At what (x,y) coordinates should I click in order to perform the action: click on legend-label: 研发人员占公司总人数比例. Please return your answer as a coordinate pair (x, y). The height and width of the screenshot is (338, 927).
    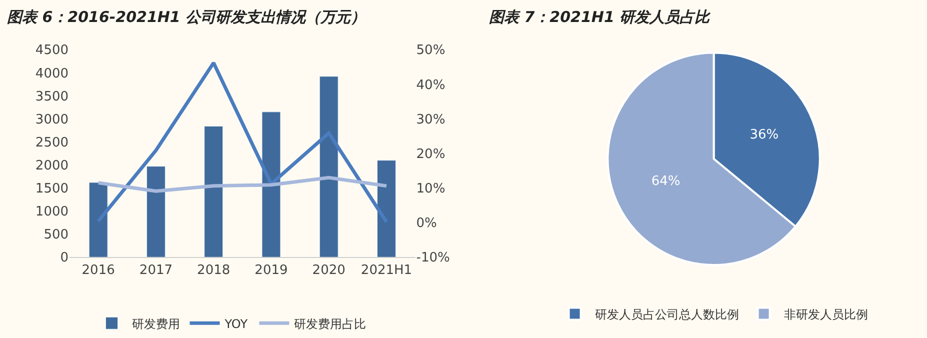
    Looking at the image, I should click on (666, 314).